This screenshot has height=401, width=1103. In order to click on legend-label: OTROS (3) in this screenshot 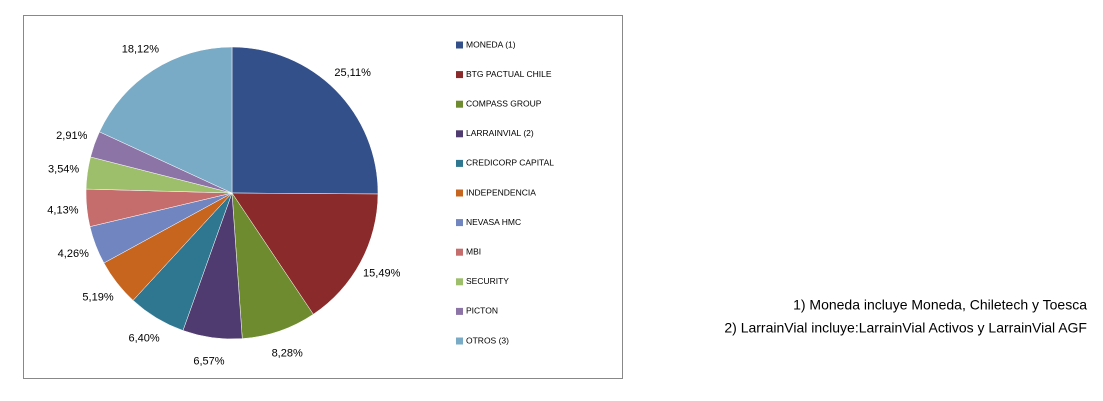, I will do `click(487, 340)`.